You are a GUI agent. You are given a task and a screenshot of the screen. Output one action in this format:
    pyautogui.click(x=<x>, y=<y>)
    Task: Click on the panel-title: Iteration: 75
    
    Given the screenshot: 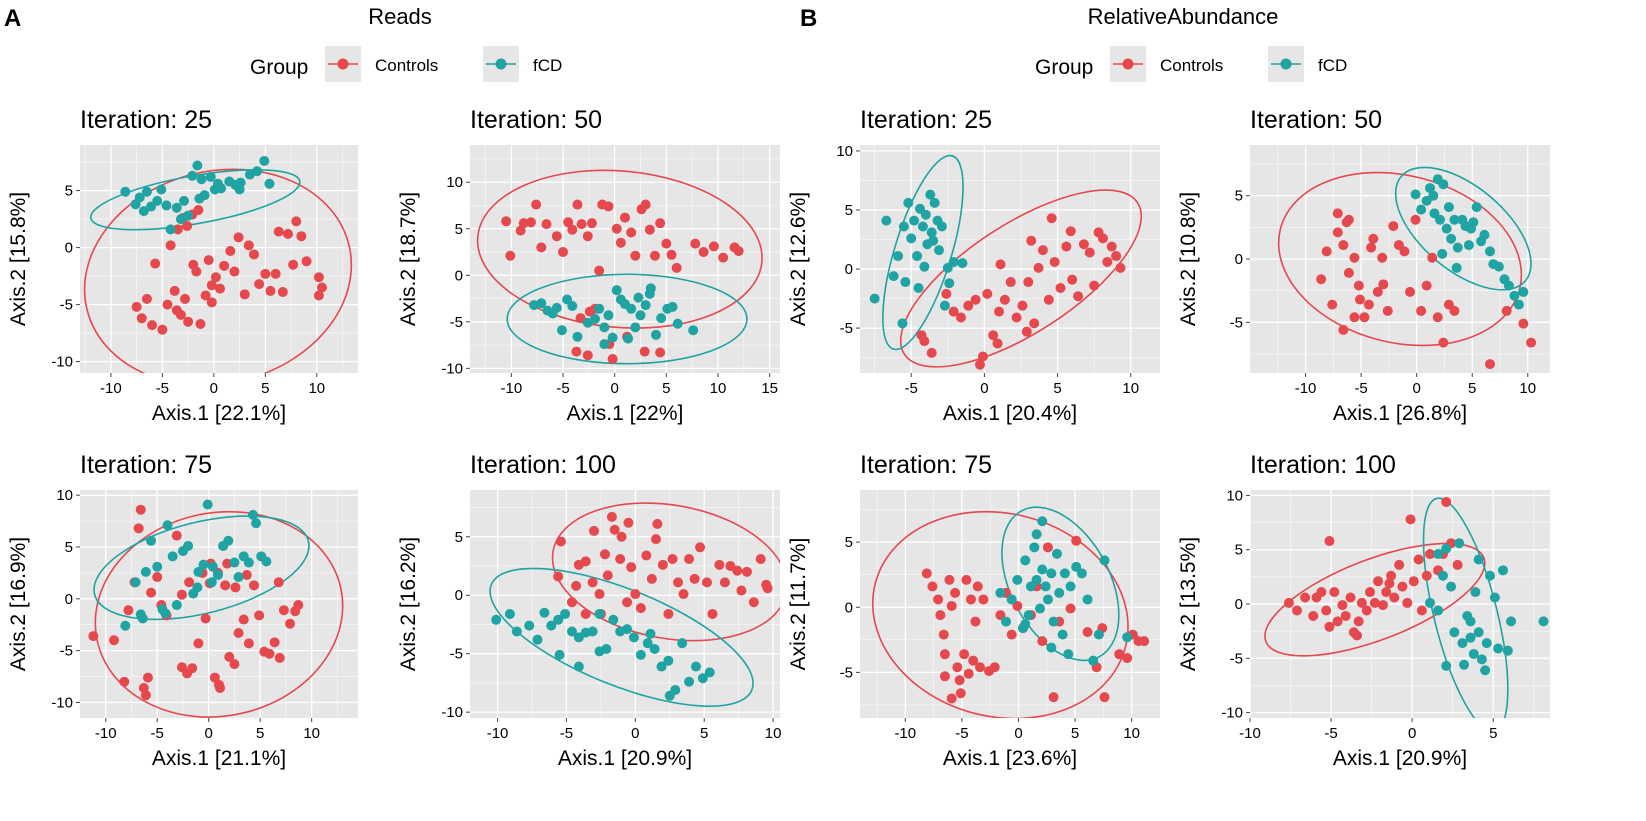 What is the action you would take?
    pyautogui.click(x=926, y=465)
    